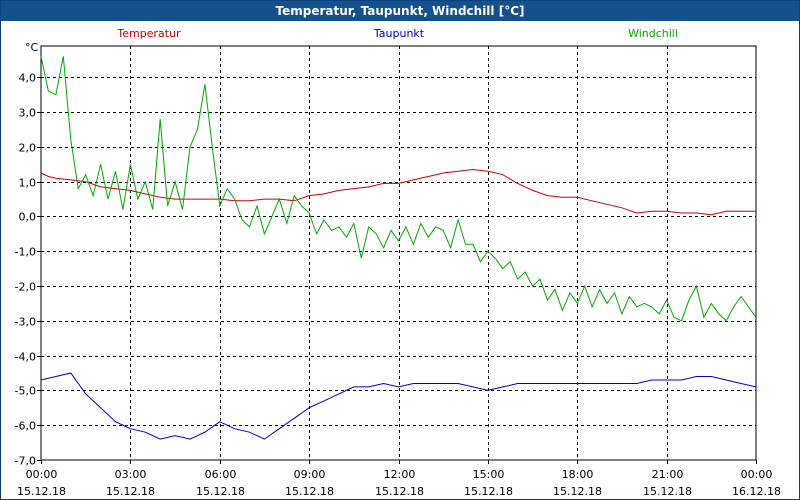 The height and width of the screenshot is (500, 800). What do you see at coordinates (221, 474) in the screenshot?
I see `x-tick-time: 06:00` at bounding box center [221, 474].